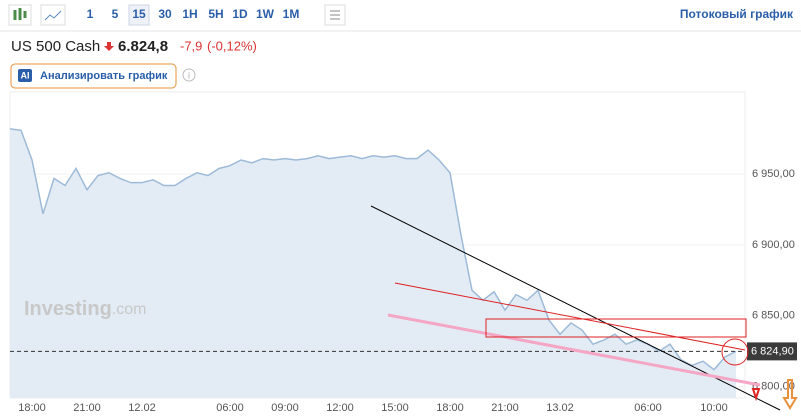 The width and height of the screenshot is (801, 418). I want to click on interval-button: 15, so click(139, 14).